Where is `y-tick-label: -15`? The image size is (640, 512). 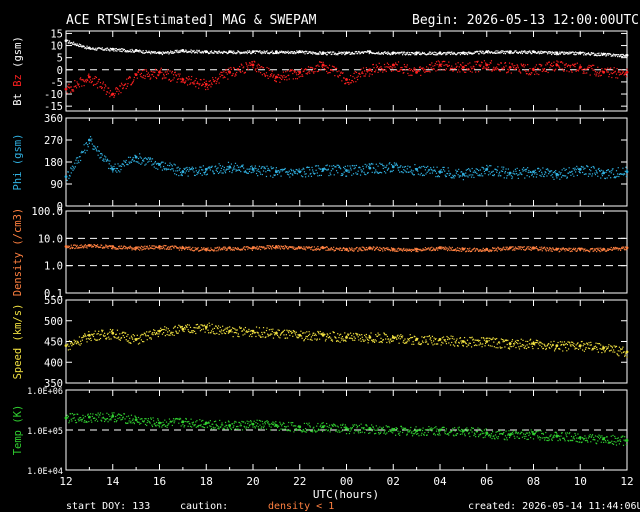 y-tick-label: -15 is located at coordinates (53, 107).